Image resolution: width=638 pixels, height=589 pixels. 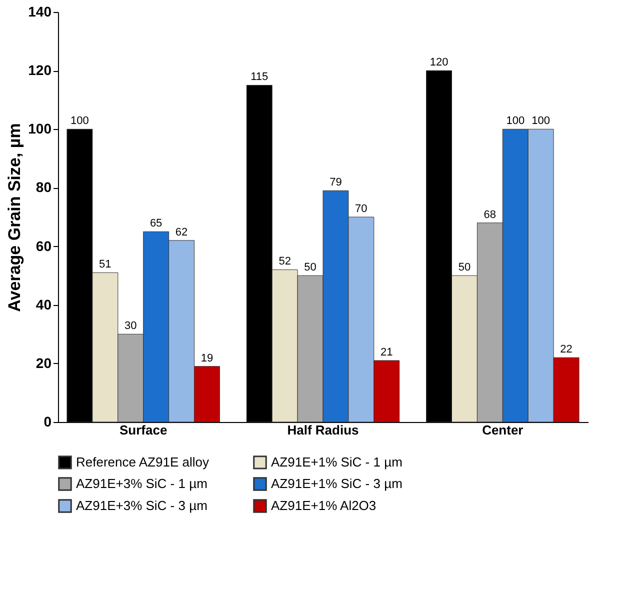 What do you see at coordinates (48, 422) in the screenshot?
I see `y-tick-label: 0` at bounding box center [48, 422].